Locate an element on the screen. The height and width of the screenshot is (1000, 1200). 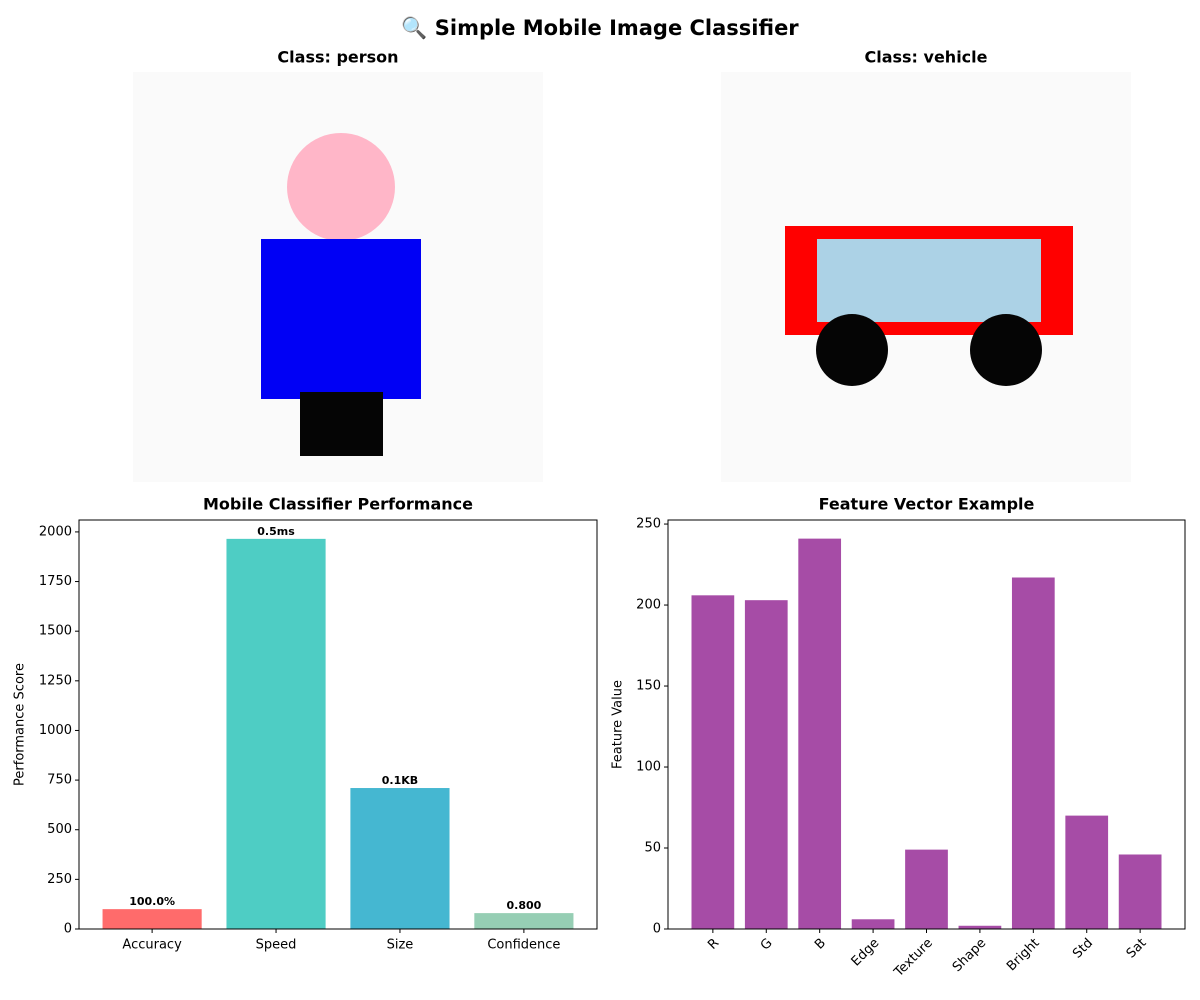
x-tick-label: Accuracy is located at coordinates (152, 945).